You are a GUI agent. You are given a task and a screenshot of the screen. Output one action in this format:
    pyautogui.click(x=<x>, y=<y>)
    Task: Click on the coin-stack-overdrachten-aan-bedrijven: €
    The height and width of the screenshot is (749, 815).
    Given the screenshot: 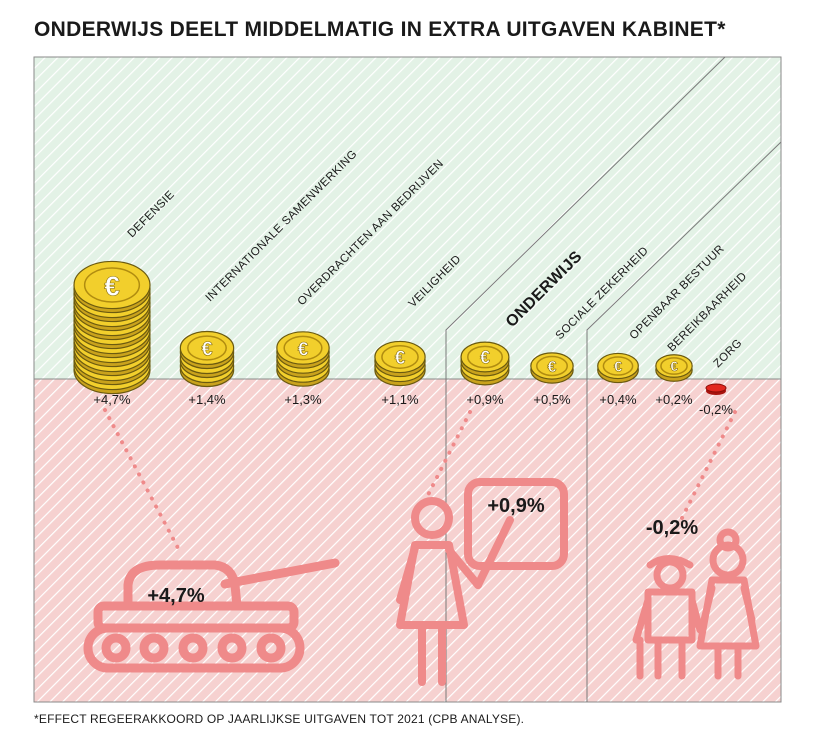 What is the action you would take?
    pyautogui.click(x=303, y=359)
    